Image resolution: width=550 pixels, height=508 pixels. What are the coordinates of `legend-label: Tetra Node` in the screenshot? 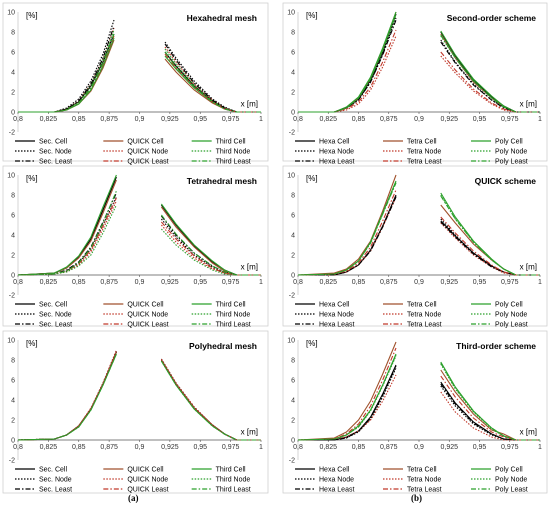 It's located at (424, 315).